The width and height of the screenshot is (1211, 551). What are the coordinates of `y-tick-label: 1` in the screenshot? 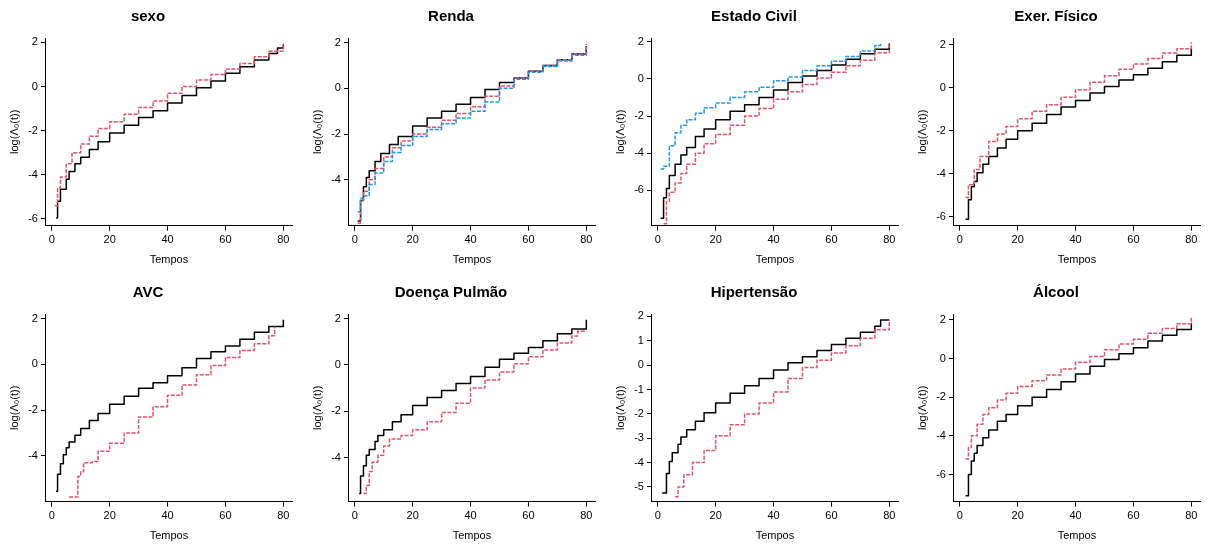 It's located at (640, 339).